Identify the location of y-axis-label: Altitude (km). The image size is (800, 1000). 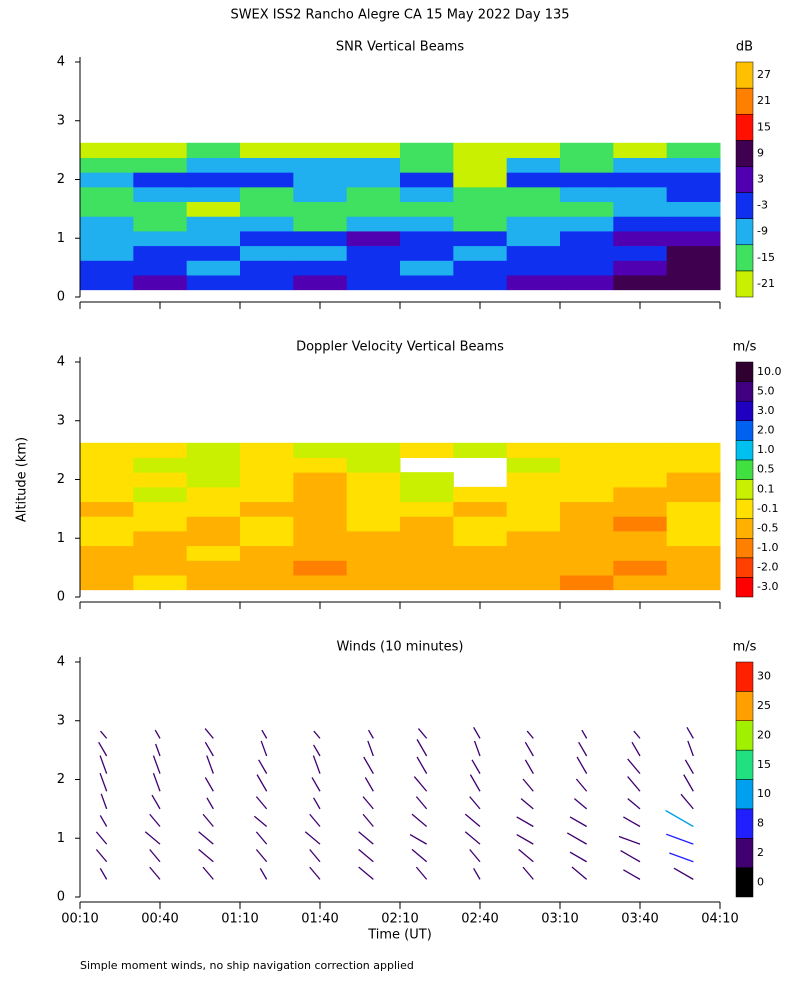
(22, 479).